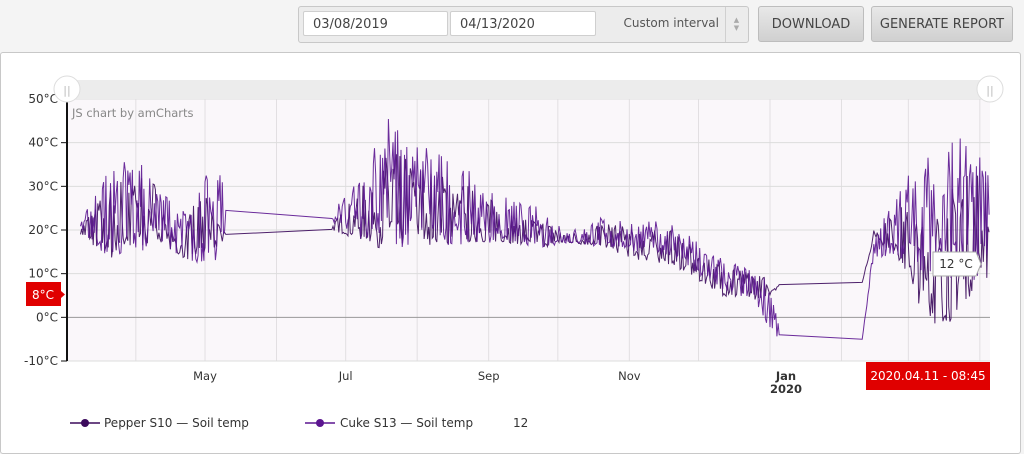  Describe the element at coordinates (43, 143) in the screenshot. I see `y-tick-label: 40°C` at that location.